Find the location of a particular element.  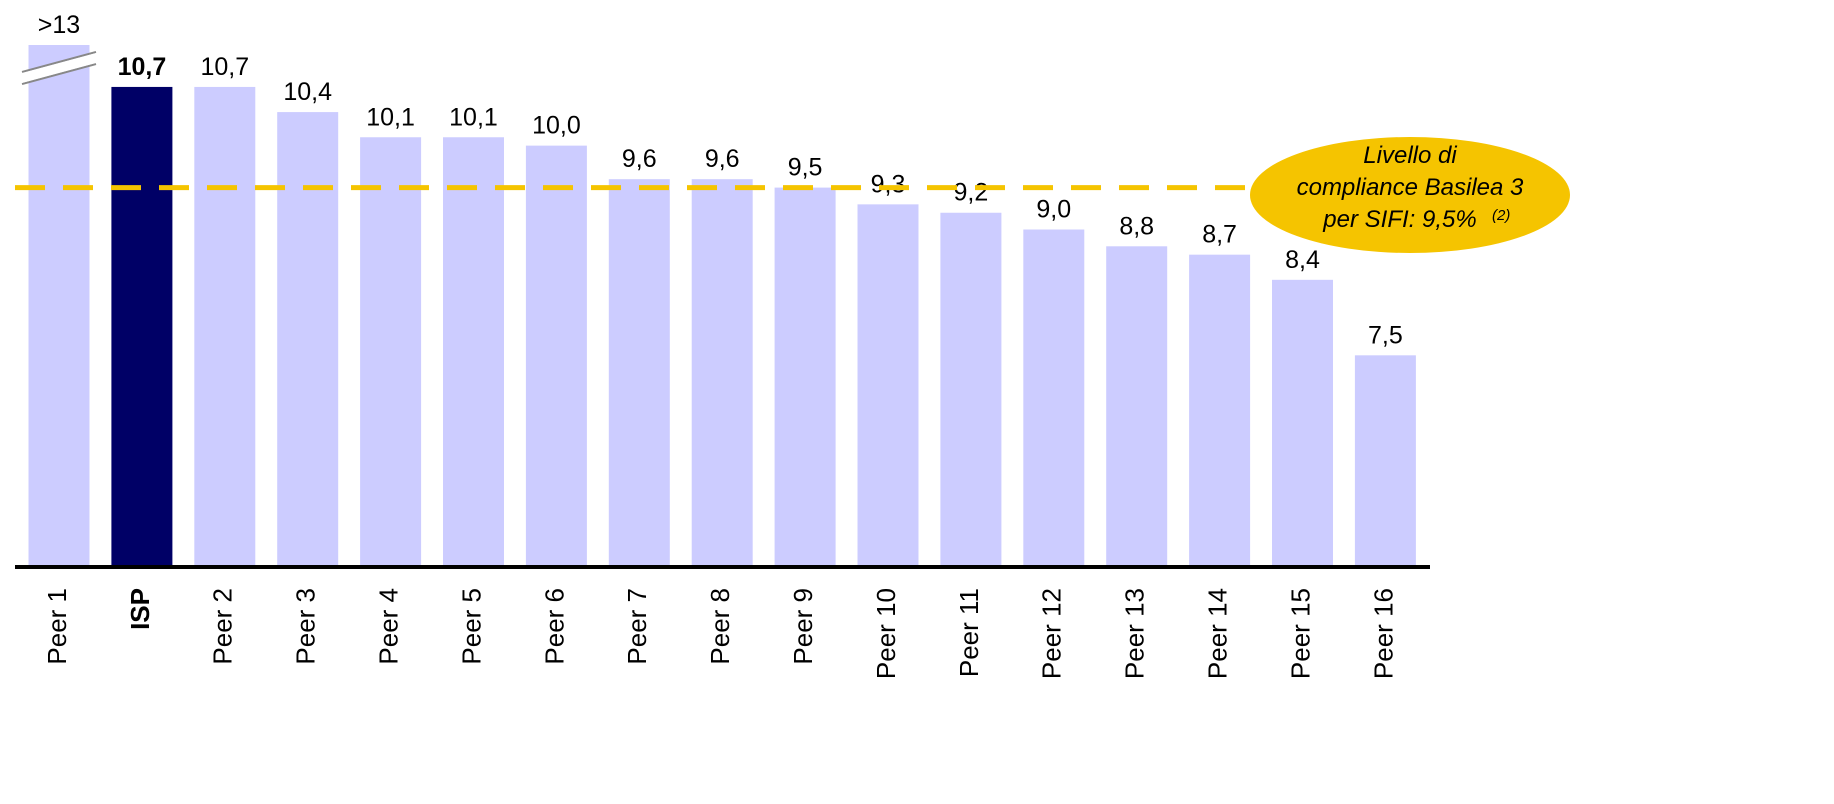

value-label: >13 is located at coordinates (59, 25).